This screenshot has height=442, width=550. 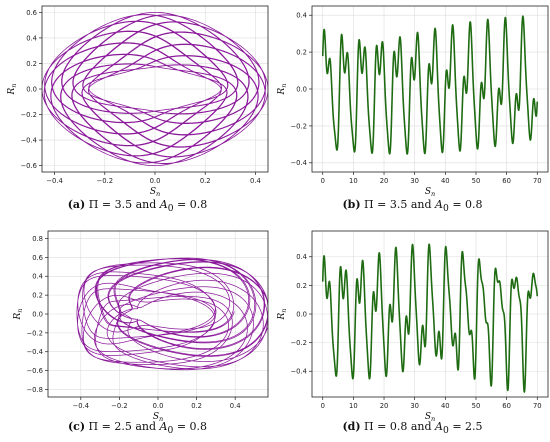 What do you see at coordinates (412, 206) in the screenshot?
I see `caption-b: (b) Π = 3.5 and A0 = 0.8` at bounding box center [412, 206].